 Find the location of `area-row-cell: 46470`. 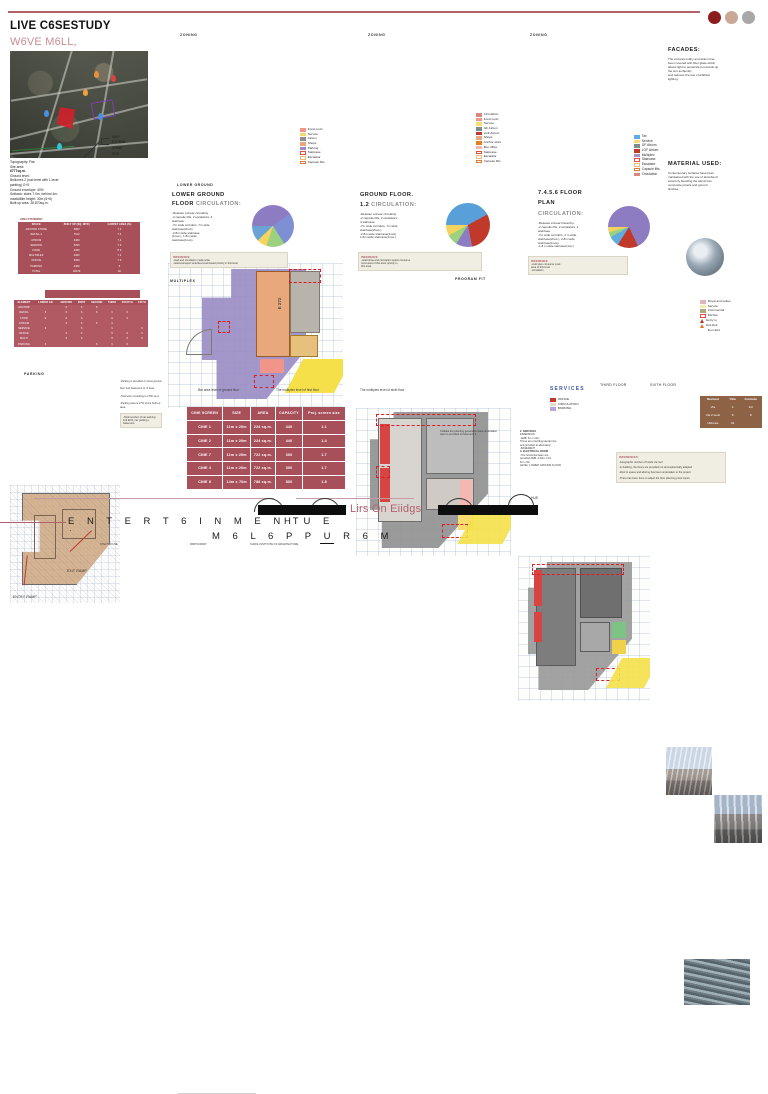

area-row-cell: 46470 is located at coordinates (76, 271).